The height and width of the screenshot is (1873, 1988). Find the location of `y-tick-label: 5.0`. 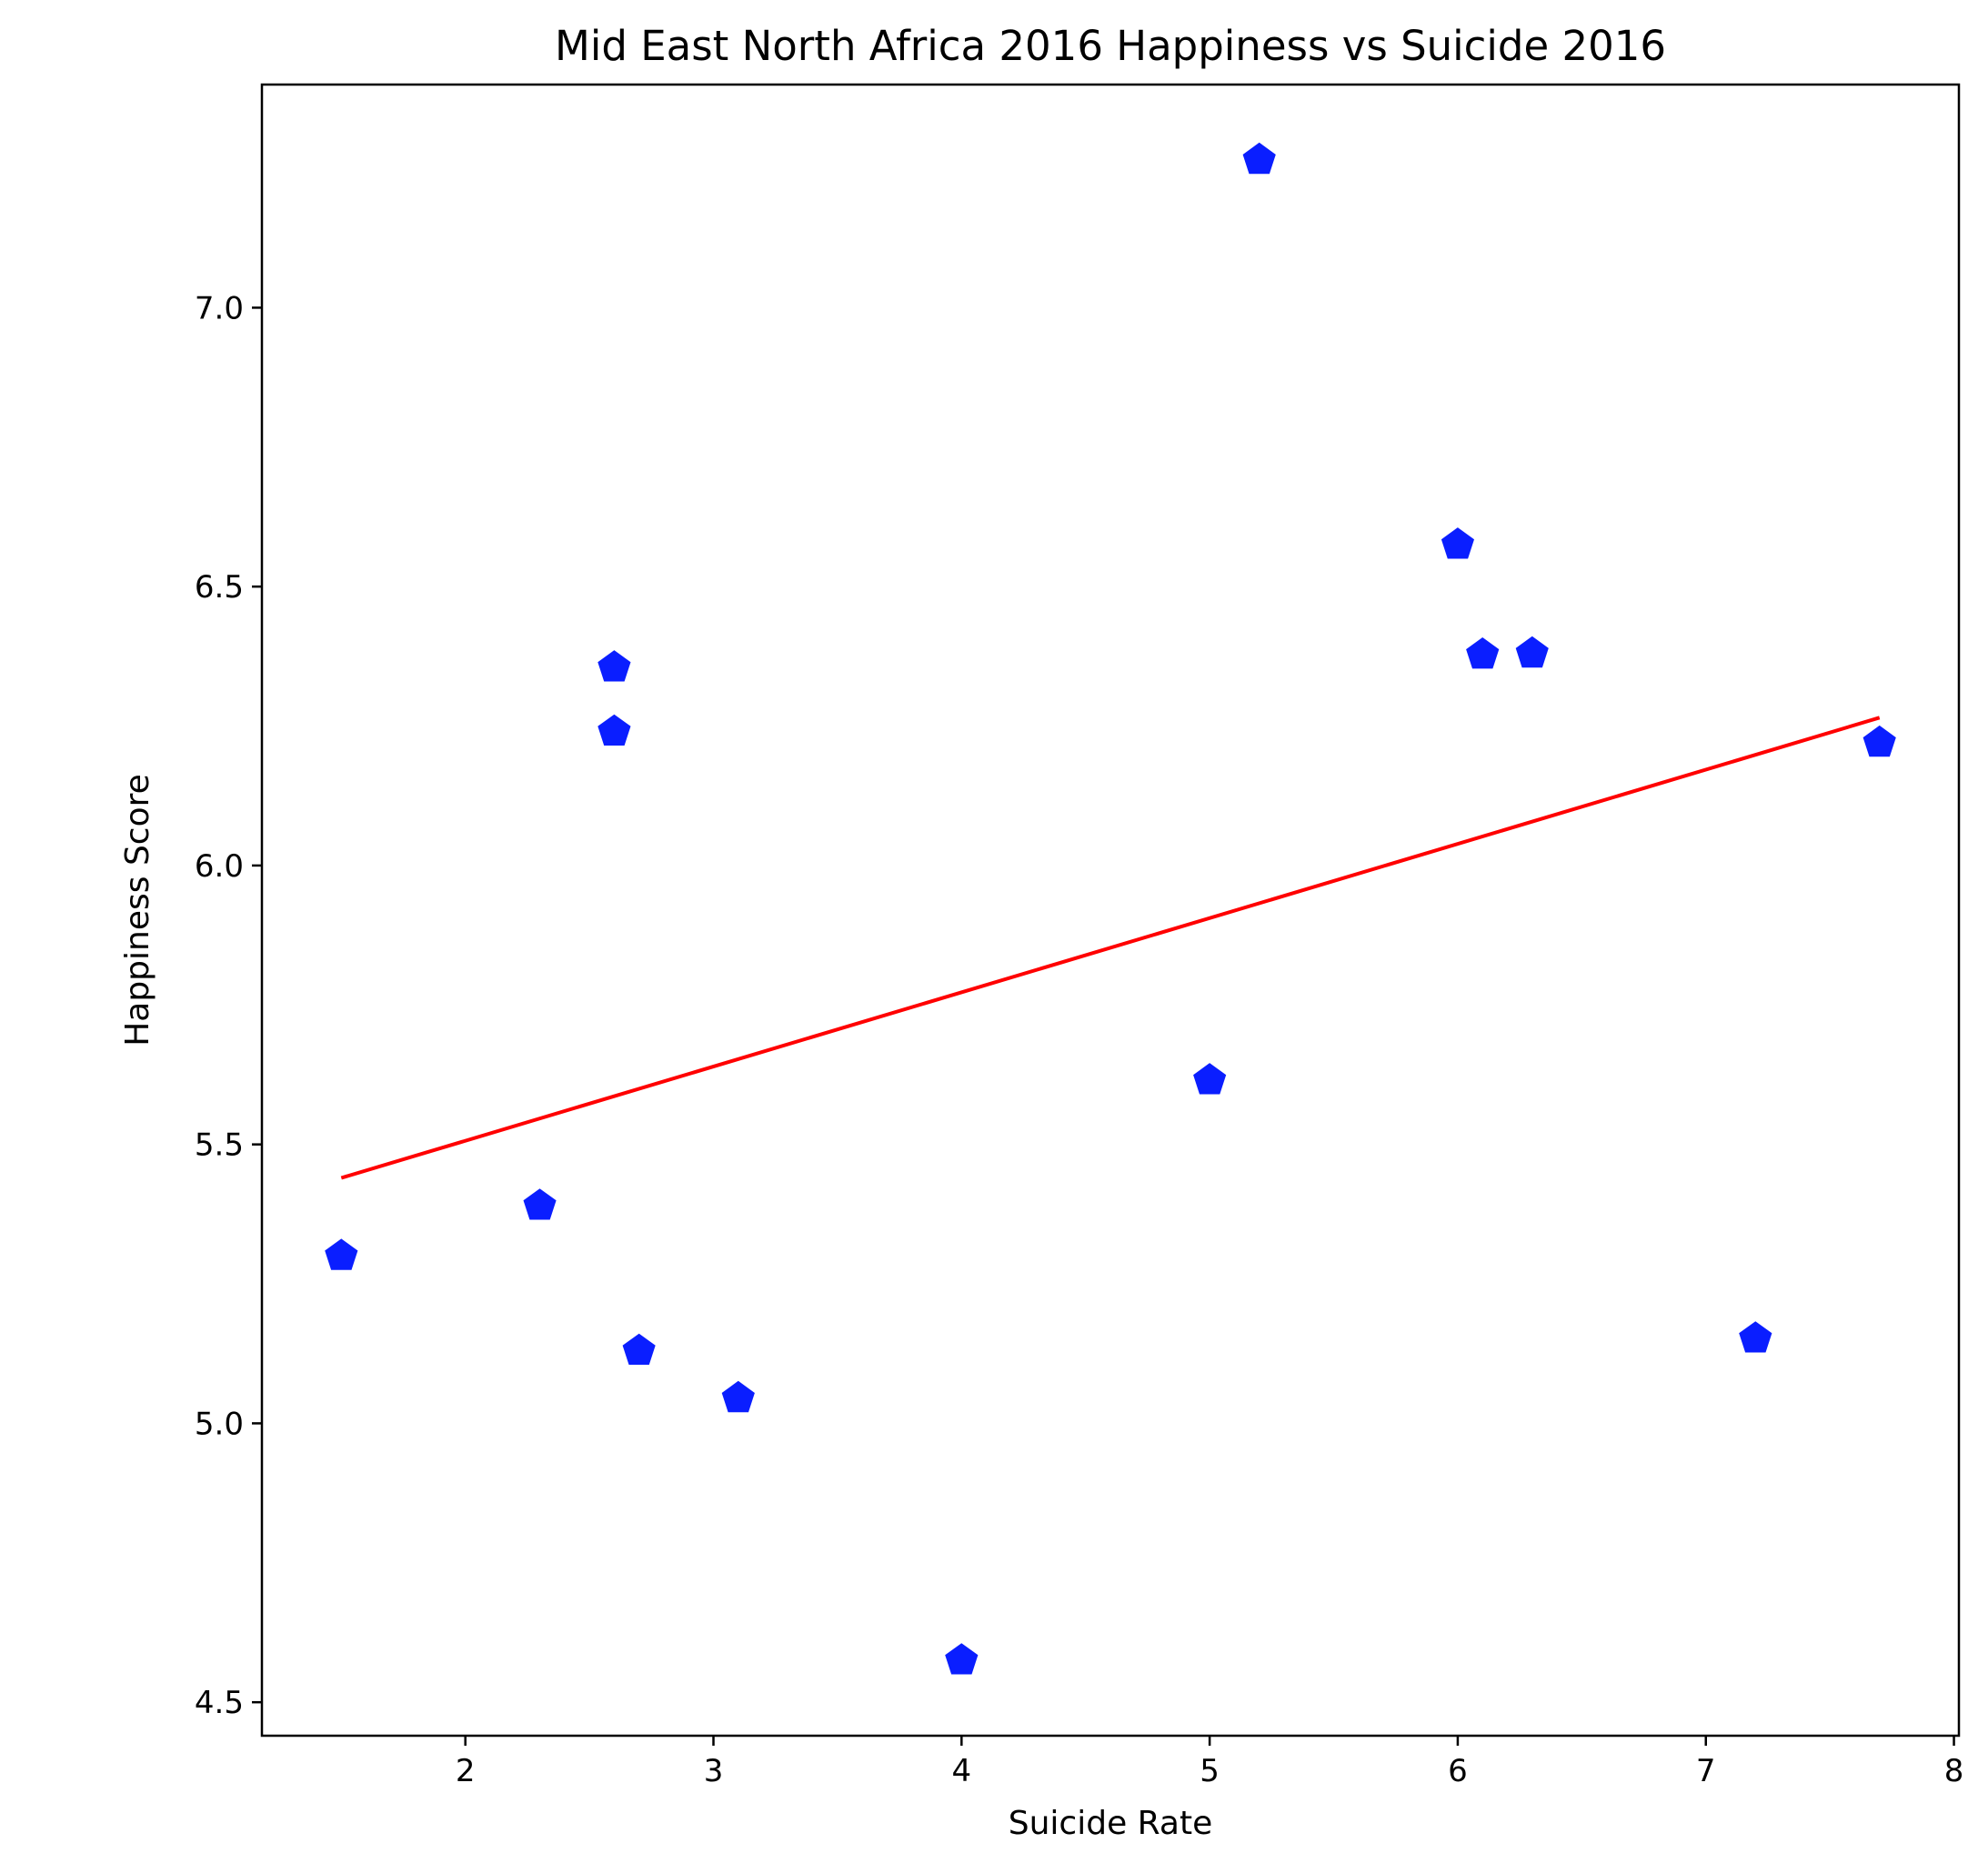

y-tick-label: 5.0 is located at coordinates (219, 1424).